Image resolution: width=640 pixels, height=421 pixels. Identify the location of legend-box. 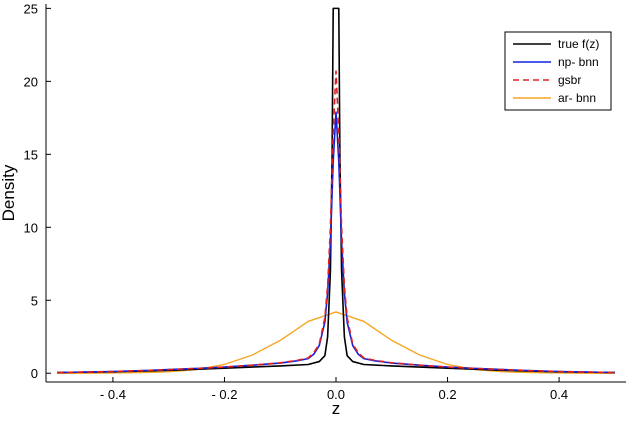
(558, 71).